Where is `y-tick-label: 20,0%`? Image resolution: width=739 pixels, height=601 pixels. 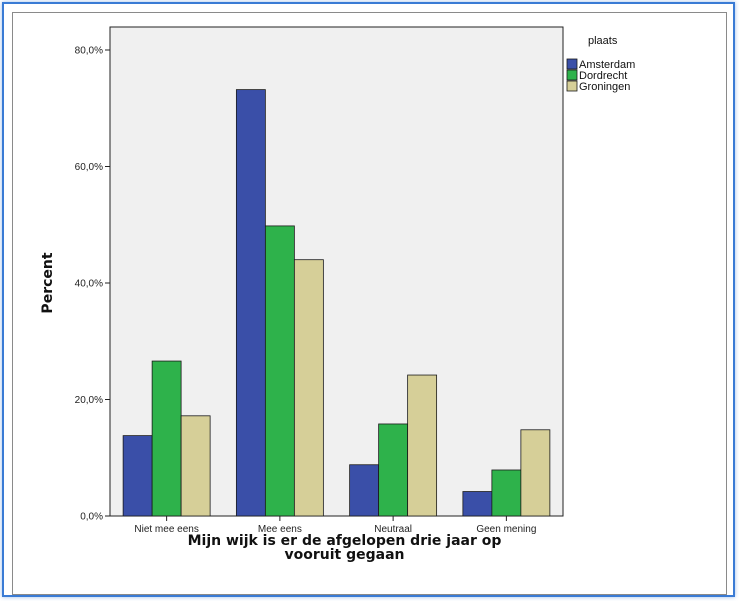
y-tick-label: 20,0% is located at coordinates (89, 400).